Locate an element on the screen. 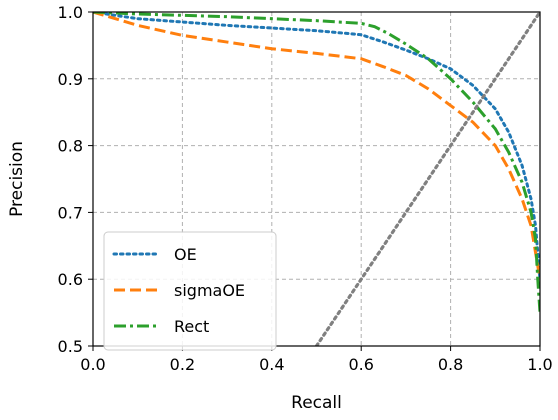  x-tick-label: 0.0 is located at coordinates (92, 364).